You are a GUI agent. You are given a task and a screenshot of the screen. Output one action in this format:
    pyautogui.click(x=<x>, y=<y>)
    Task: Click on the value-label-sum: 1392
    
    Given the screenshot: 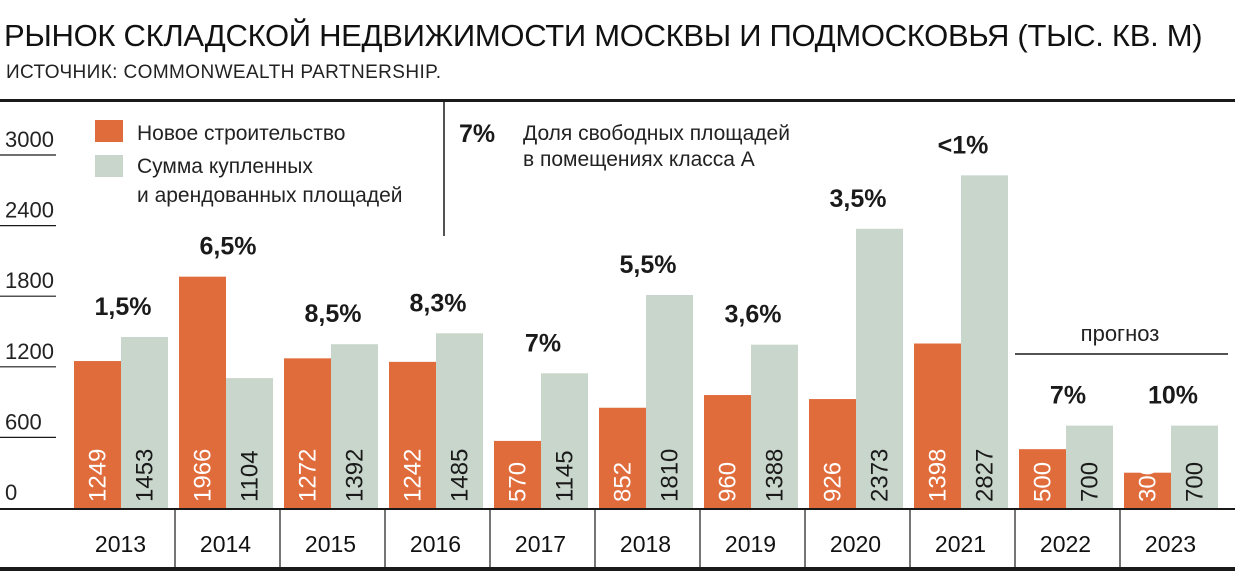 What is the action you would take?
    pyautogui.click(x=355, y=475)
    